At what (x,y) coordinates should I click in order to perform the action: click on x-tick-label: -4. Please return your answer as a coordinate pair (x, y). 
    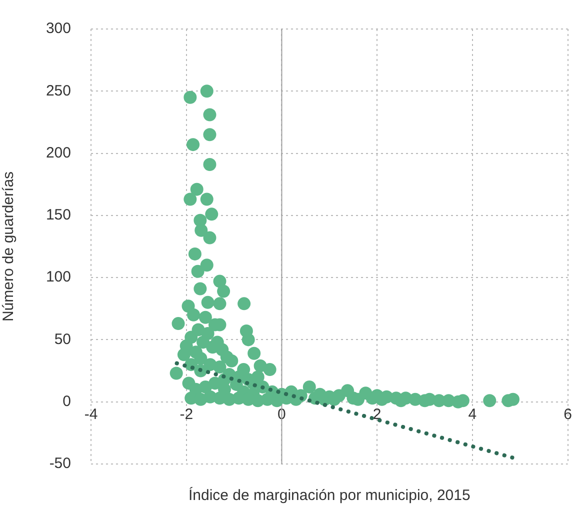
    Looking at the image, I should click on (91, 414).